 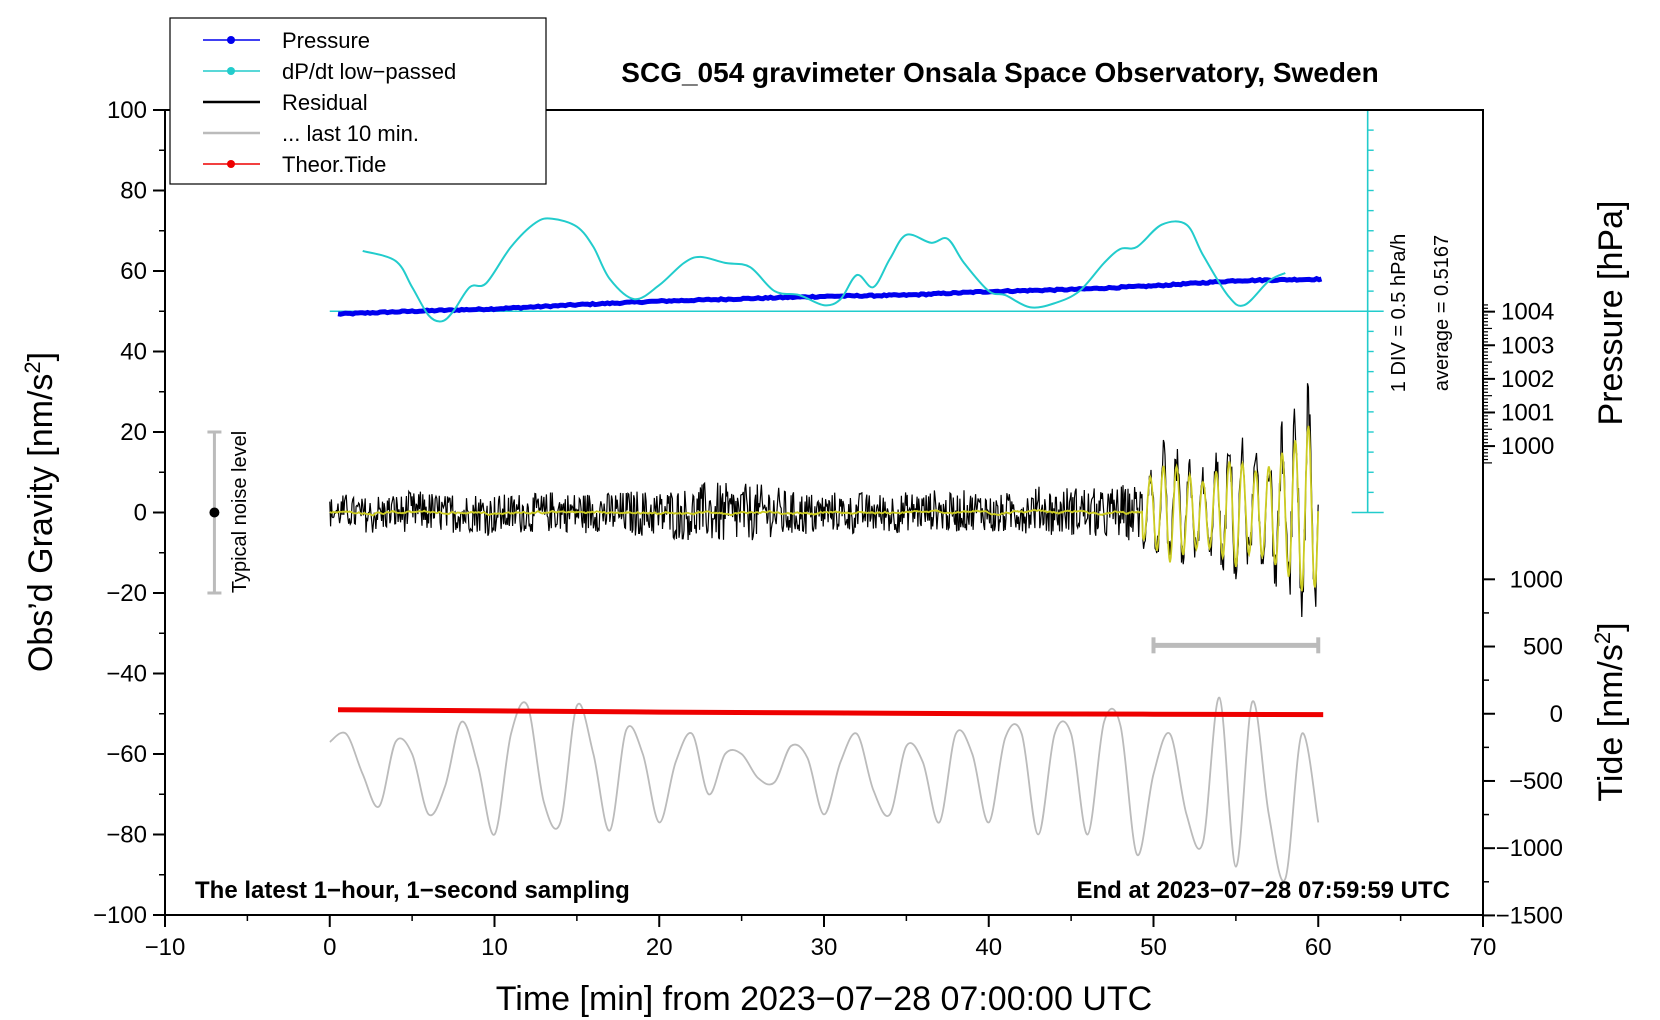 I want to click on tide-tick-label: 1000, so click(x=1536, y=579).